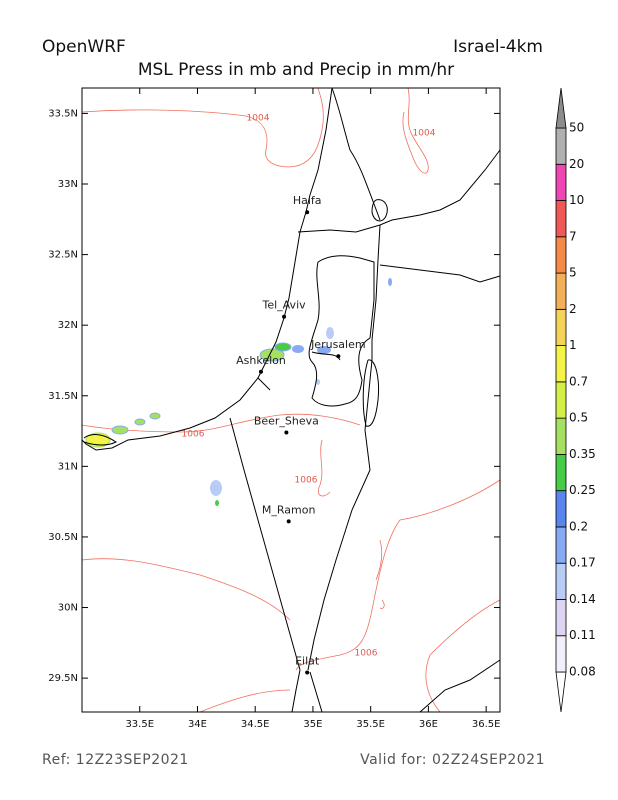  Describe the element at coordinates (576, 200) in the screenshot. I see `colorbar-label: 10` at that location.